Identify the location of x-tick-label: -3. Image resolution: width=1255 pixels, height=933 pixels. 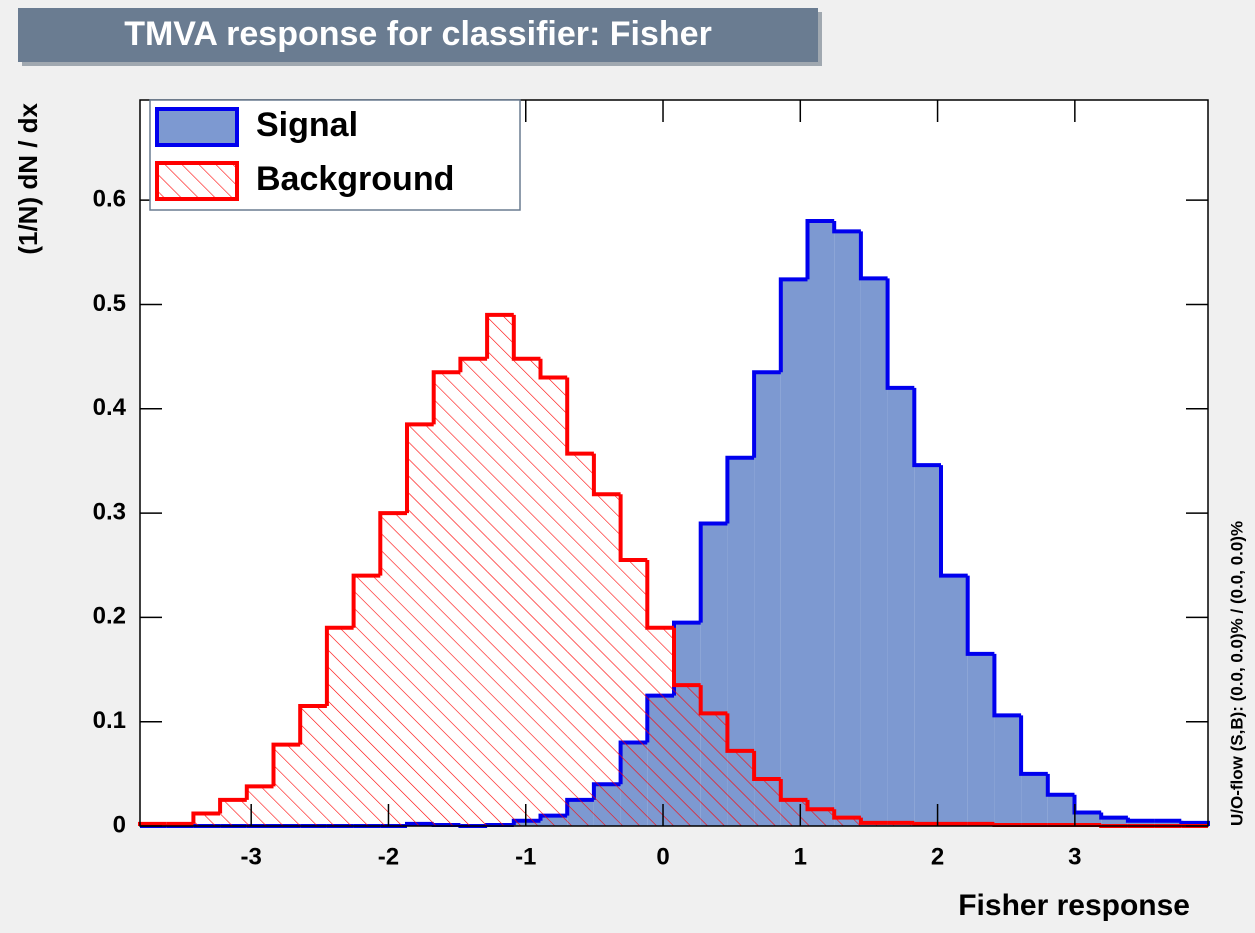
(251, 856).